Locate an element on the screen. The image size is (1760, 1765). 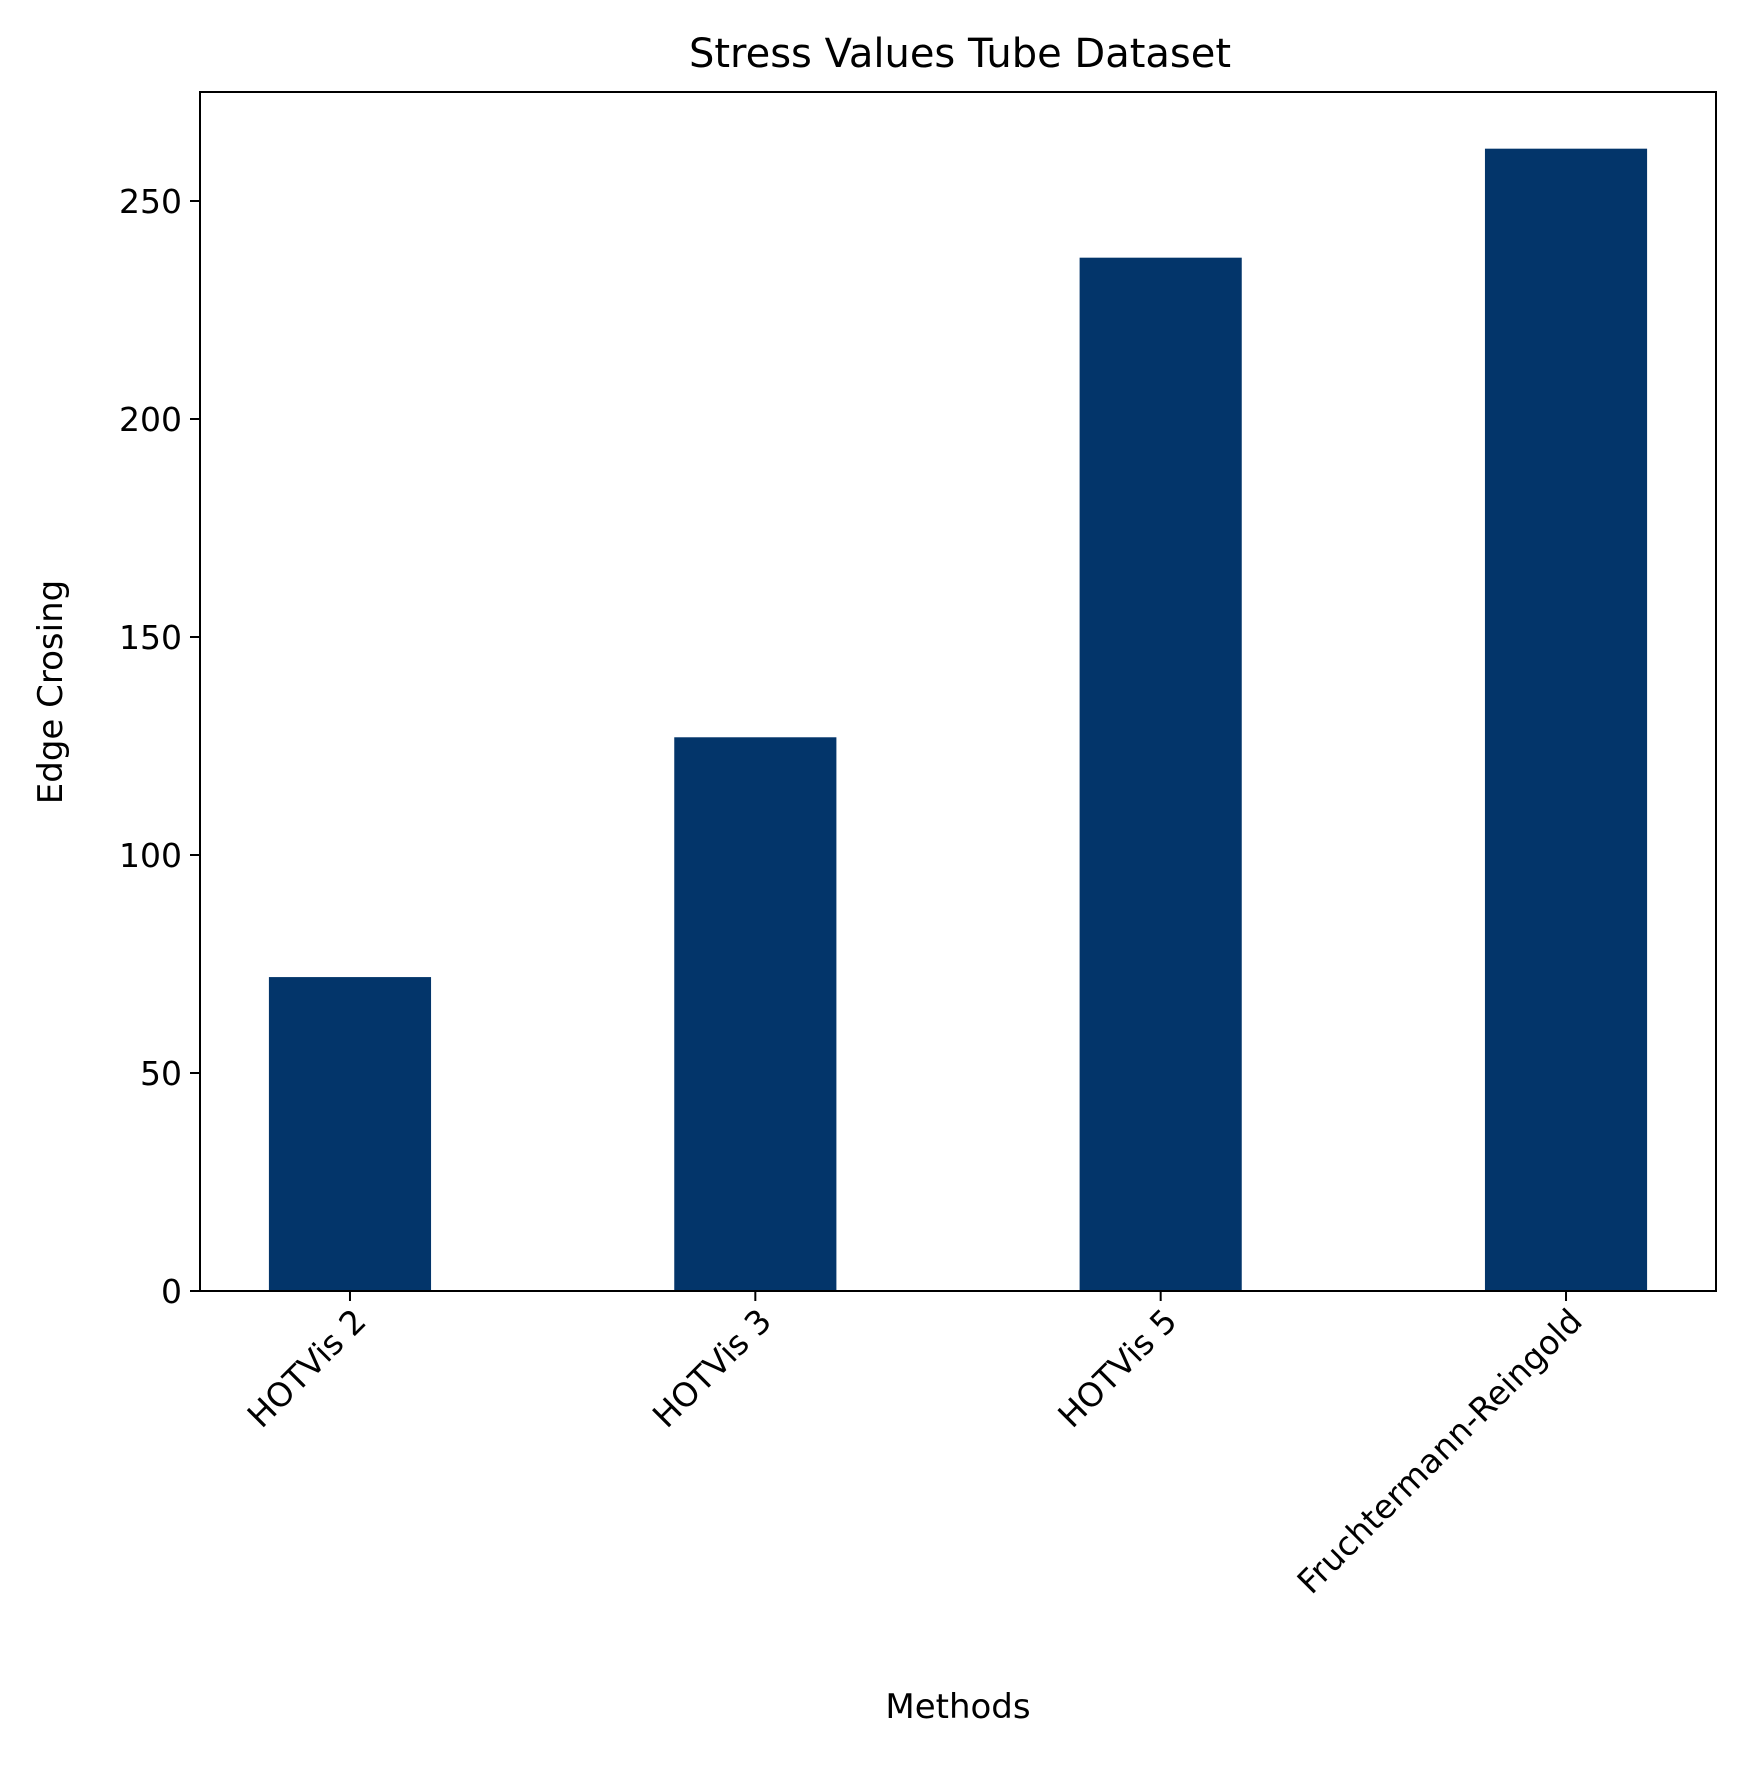
x-tick-label: Fruchtermann-Reingold is located at coordinates (1439, 1451).